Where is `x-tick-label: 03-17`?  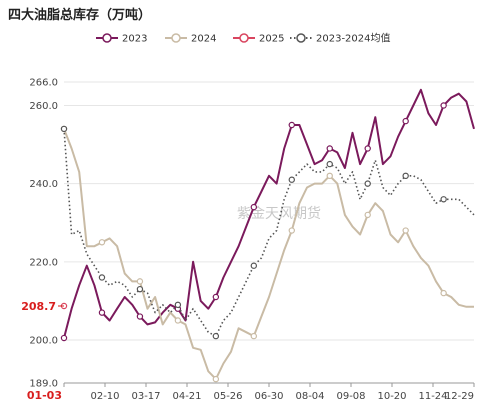 x-tick-label: 03-17 is located at coordinates (145, 396).